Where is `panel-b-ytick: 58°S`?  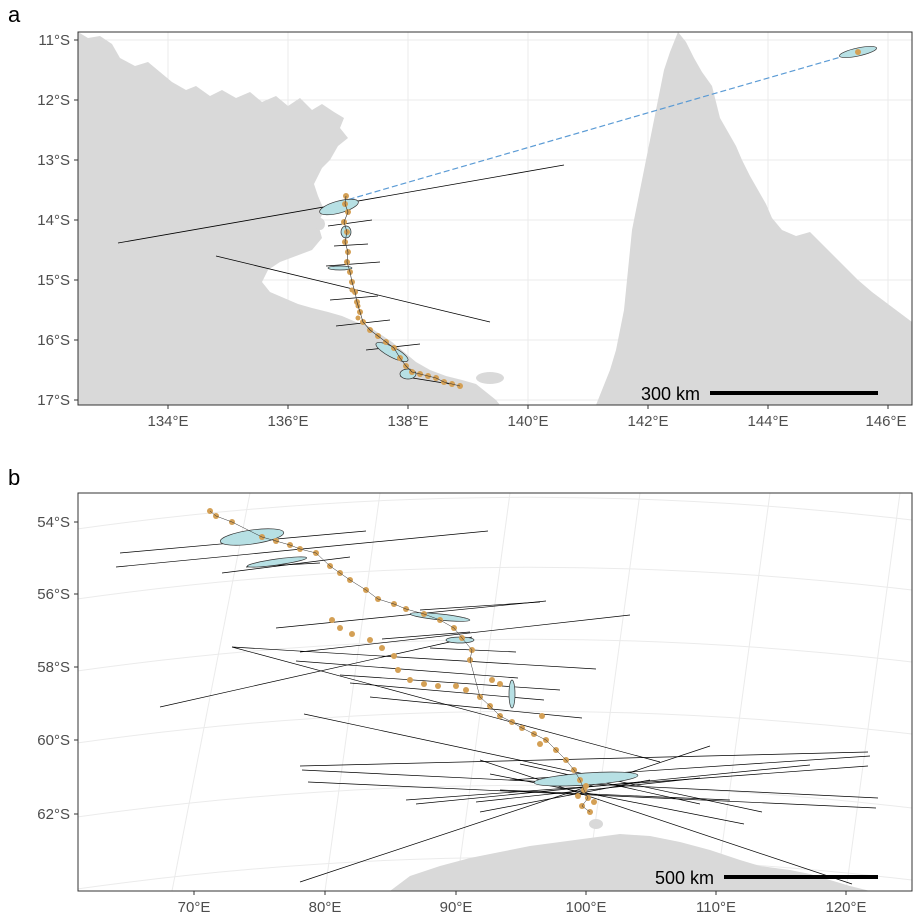 panel-b-ytick: 58°S is located at coordinates (53, 667).